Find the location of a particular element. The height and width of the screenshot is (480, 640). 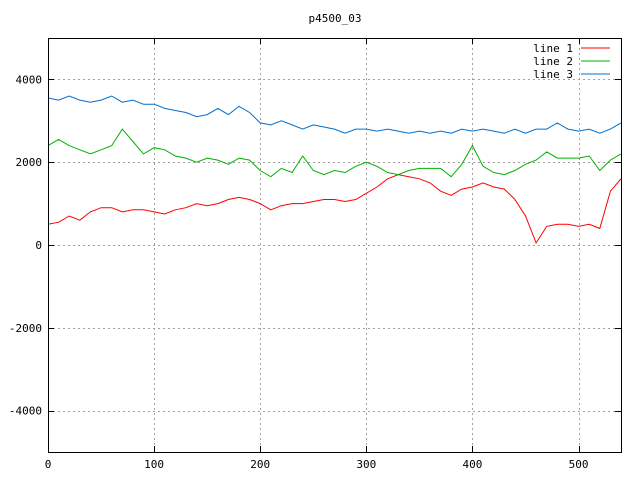

x-tick-label: 400 is located at coordinates (473, 464).